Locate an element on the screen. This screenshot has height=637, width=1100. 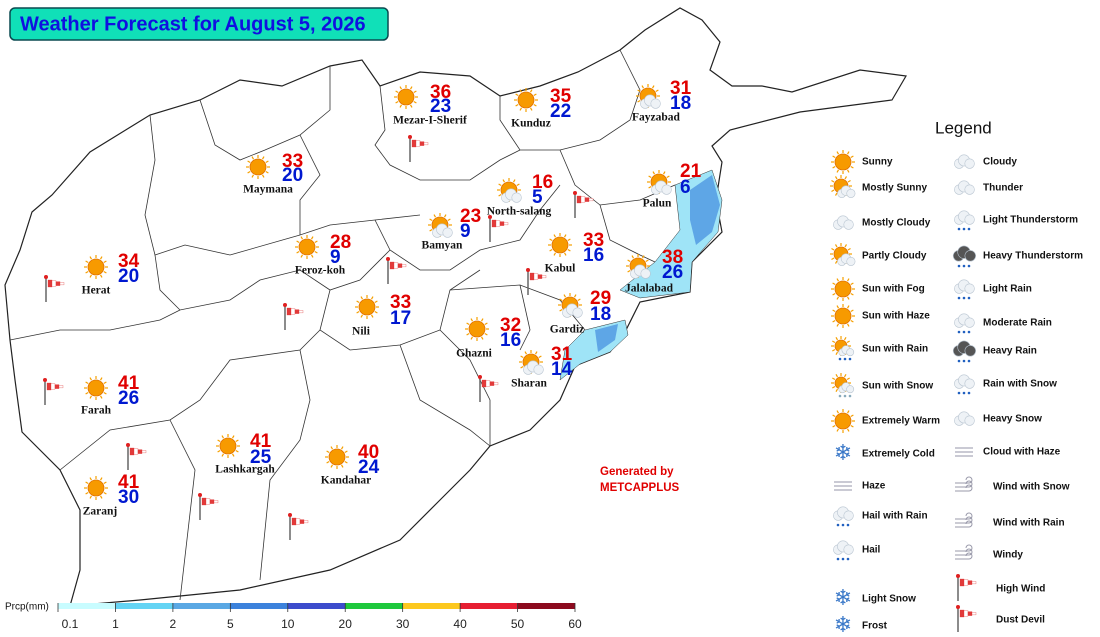
generated-source: METCAPPLUS is located at coordinates (640, 488).